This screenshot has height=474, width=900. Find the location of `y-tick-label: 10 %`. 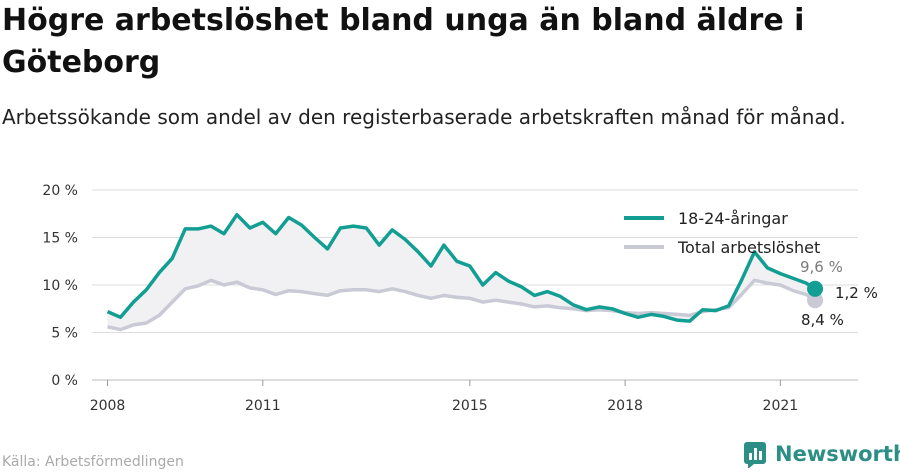

y-tick-label: 10 % is located at coordinates (60, 286).